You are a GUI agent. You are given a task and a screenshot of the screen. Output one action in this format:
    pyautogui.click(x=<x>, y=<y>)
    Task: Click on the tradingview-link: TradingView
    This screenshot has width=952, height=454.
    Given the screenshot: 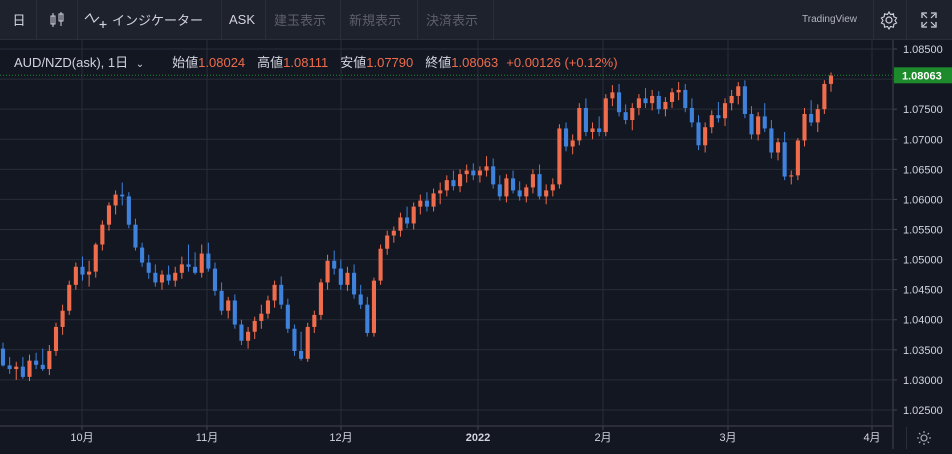 What is the action you would take?
    pyautogui.click(x=834, y=19)
    